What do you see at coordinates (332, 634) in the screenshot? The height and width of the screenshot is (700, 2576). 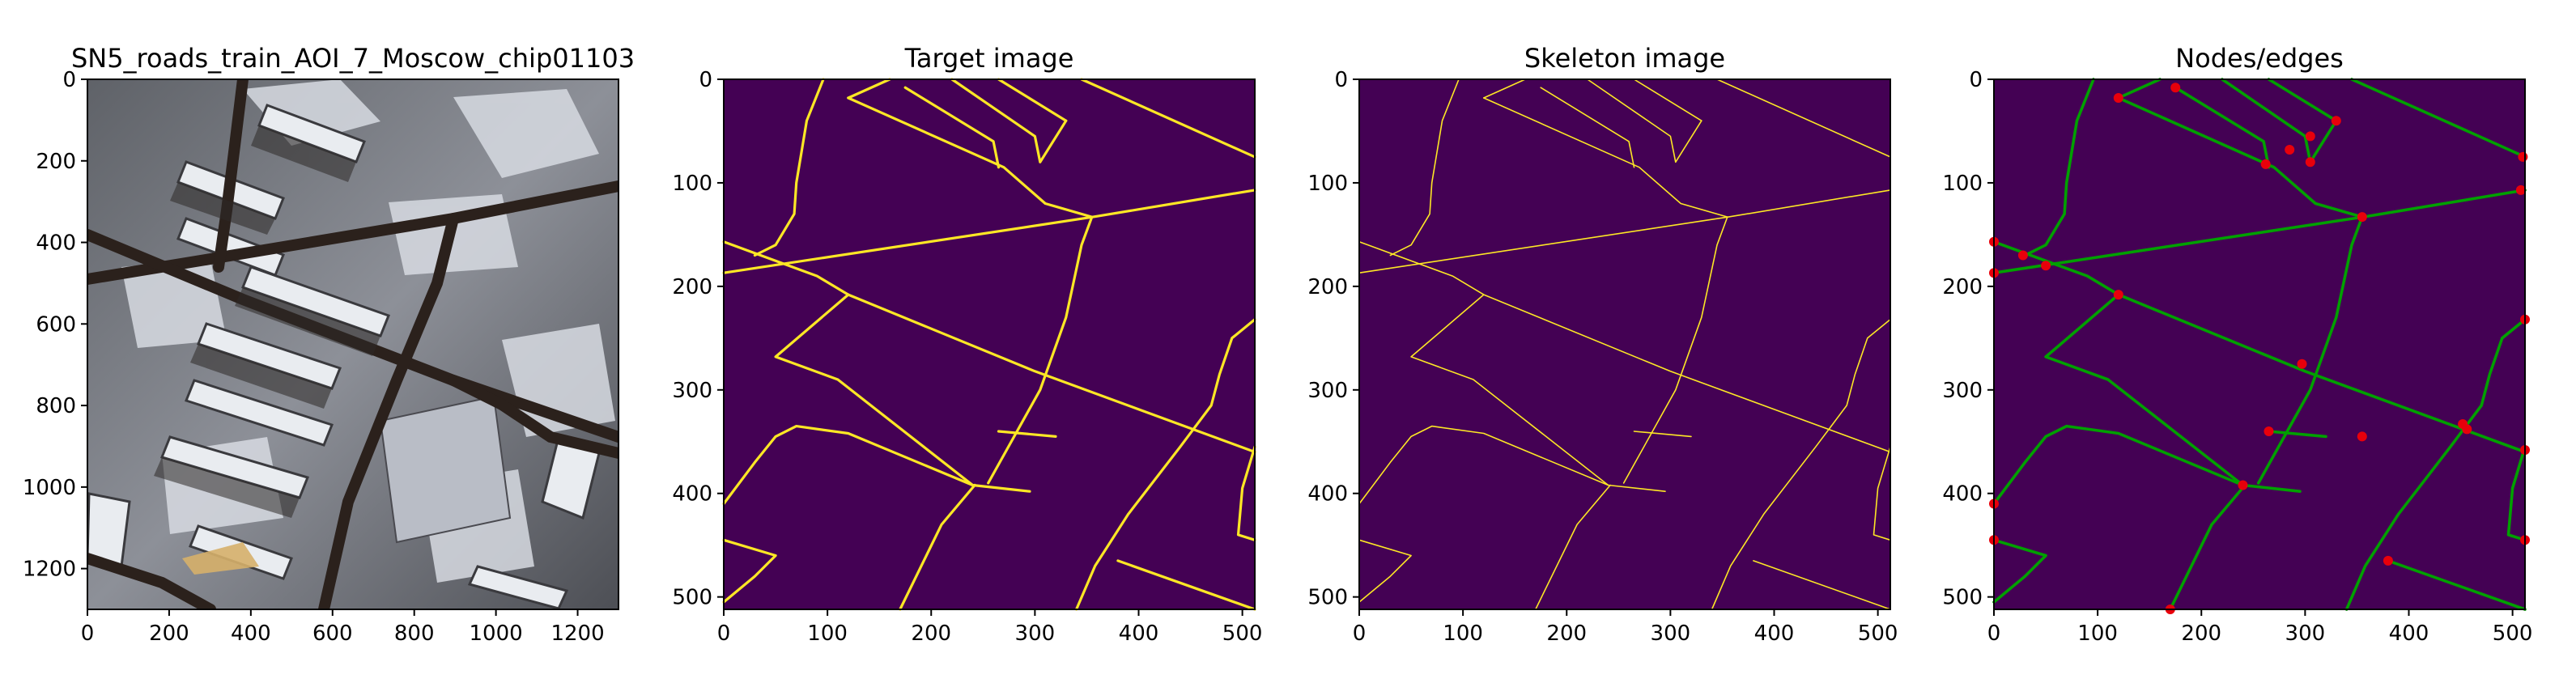 I see `x-tick-label: 600` at bounding box center [332, 634].